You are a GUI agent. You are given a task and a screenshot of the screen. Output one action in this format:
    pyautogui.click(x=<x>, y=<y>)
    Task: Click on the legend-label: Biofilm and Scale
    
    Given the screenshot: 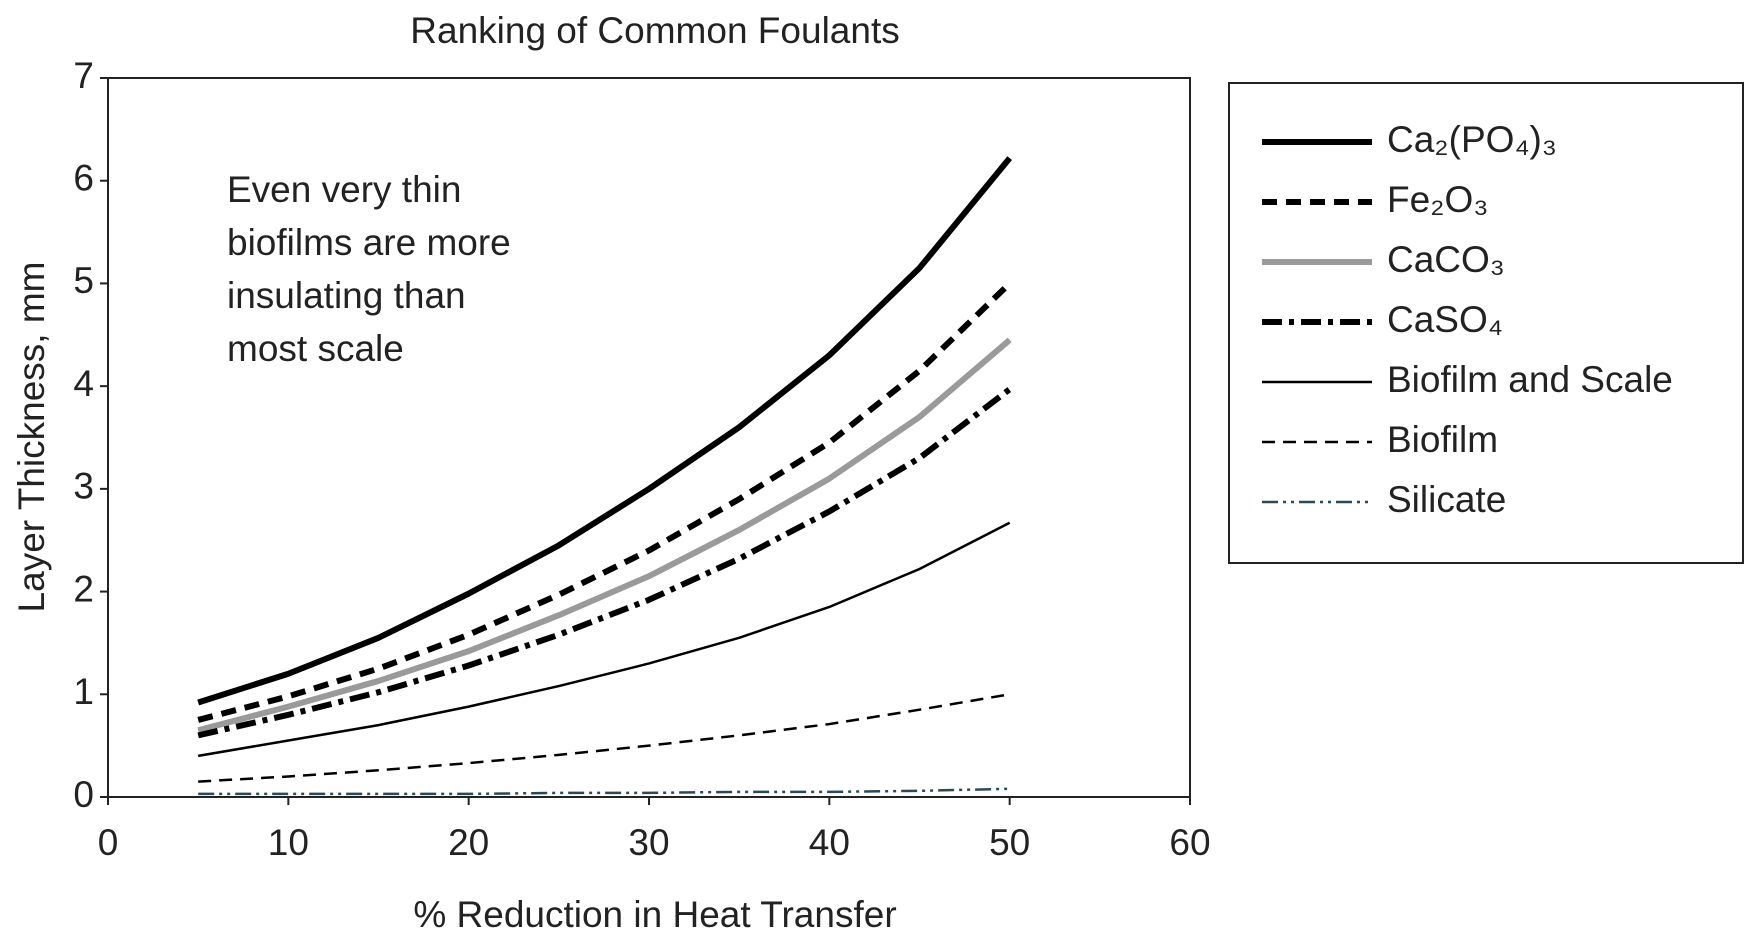 What is the action you would take?
    pyautogui.click(x=1530, y=379)
    